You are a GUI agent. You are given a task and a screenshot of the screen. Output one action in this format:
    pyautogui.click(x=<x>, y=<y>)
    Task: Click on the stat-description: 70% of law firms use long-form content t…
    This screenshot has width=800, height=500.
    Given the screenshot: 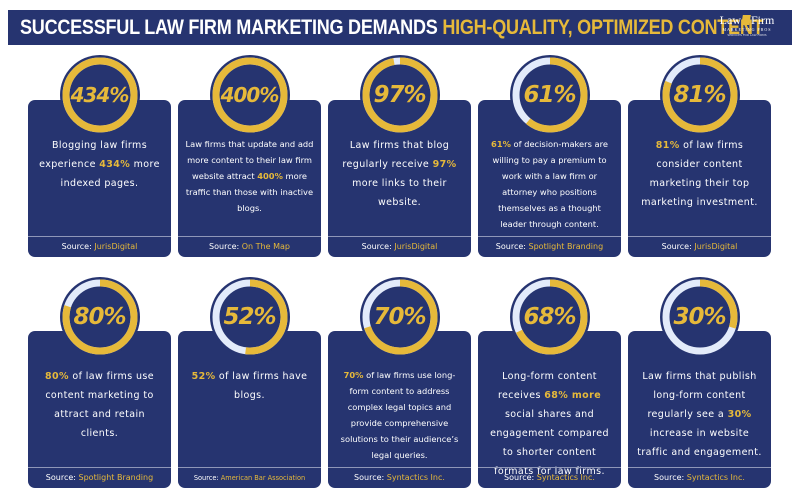 What is the action you would take?
    pyautogui.click(x=399, y=417)
    